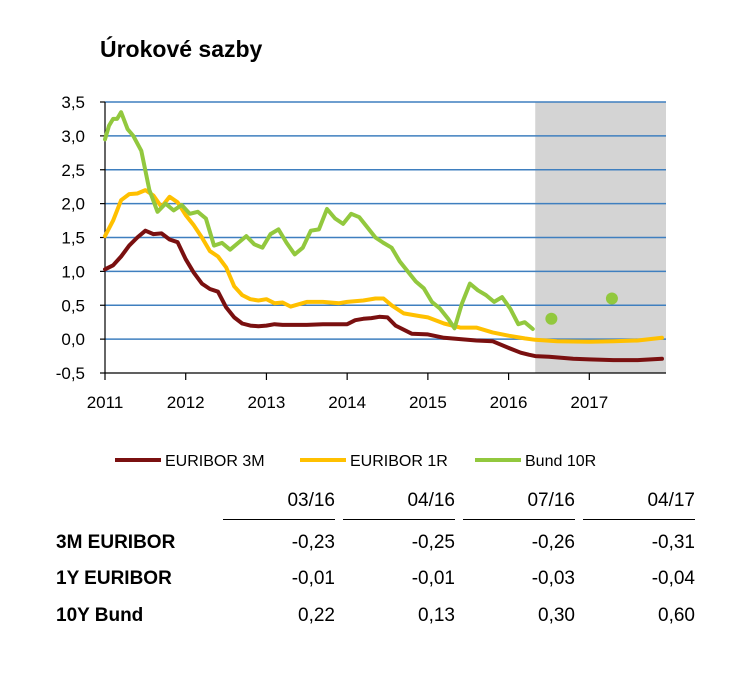 The height and width of the screenshot is (681, 740). I want to click on legend: EURIBOR 3M EURIBOR 1R Bund 10R, so click(355, 461).